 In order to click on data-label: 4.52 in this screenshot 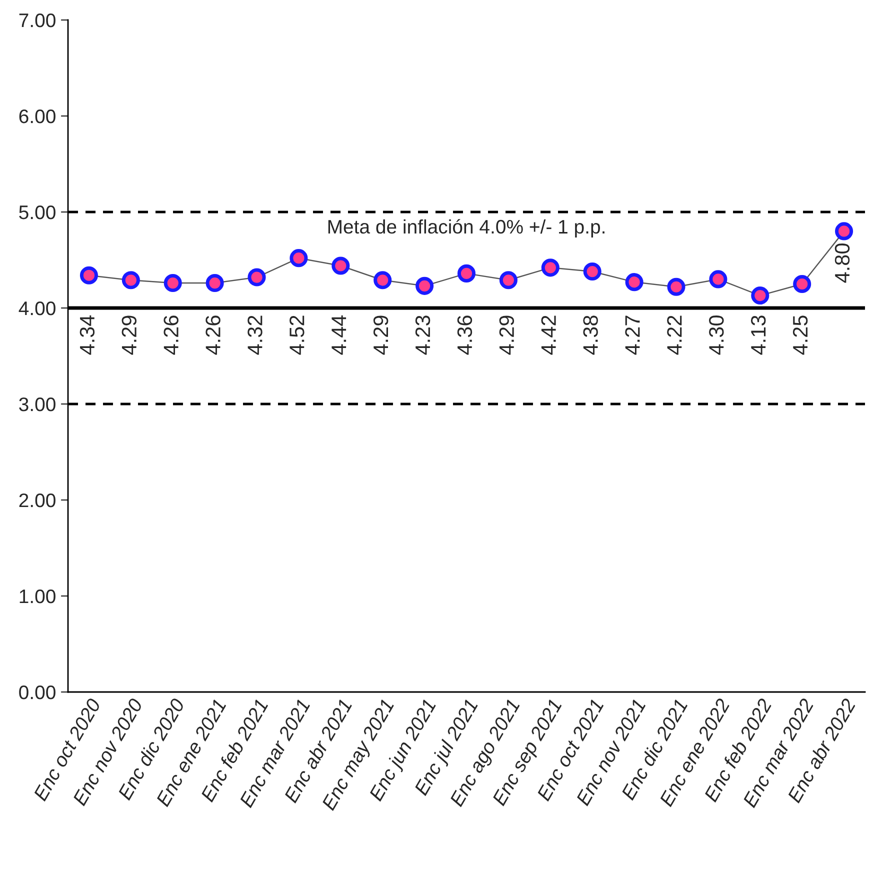, I will do `click(297, 335)`.